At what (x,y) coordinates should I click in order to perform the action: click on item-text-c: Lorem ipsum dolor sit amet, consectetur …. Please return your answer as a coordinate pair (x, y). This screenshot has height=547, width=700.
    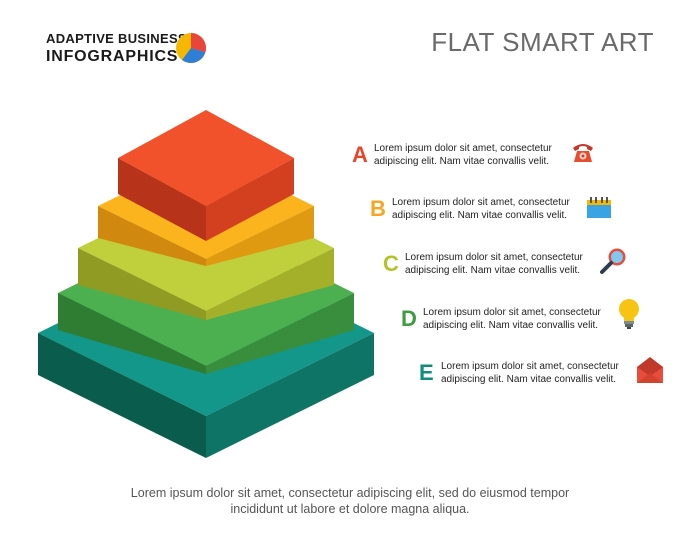
    Looking at the image, I should click on (505, 264).